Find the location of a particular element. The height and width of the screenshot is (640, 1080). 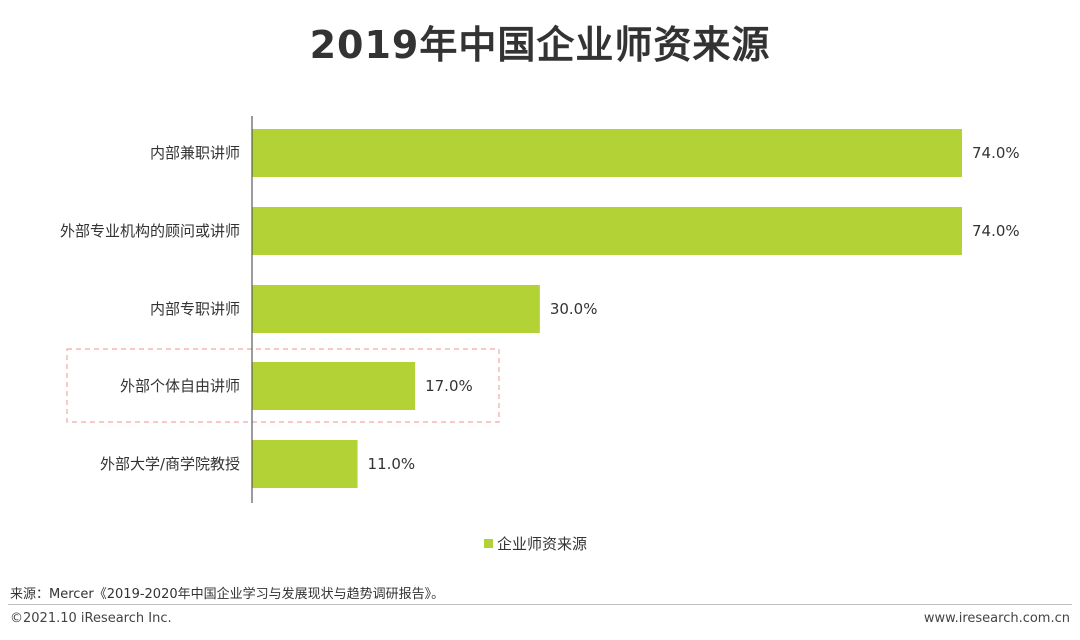

highlight-box is located at coordinates (283, 385).